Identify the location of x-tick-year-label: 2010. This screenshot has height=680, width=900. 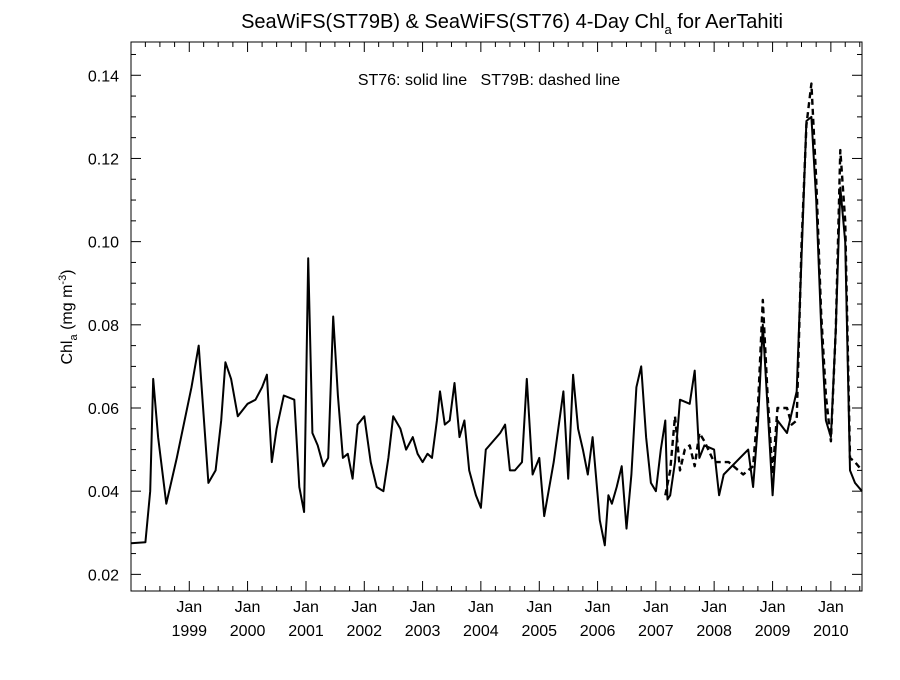
(831, 631).